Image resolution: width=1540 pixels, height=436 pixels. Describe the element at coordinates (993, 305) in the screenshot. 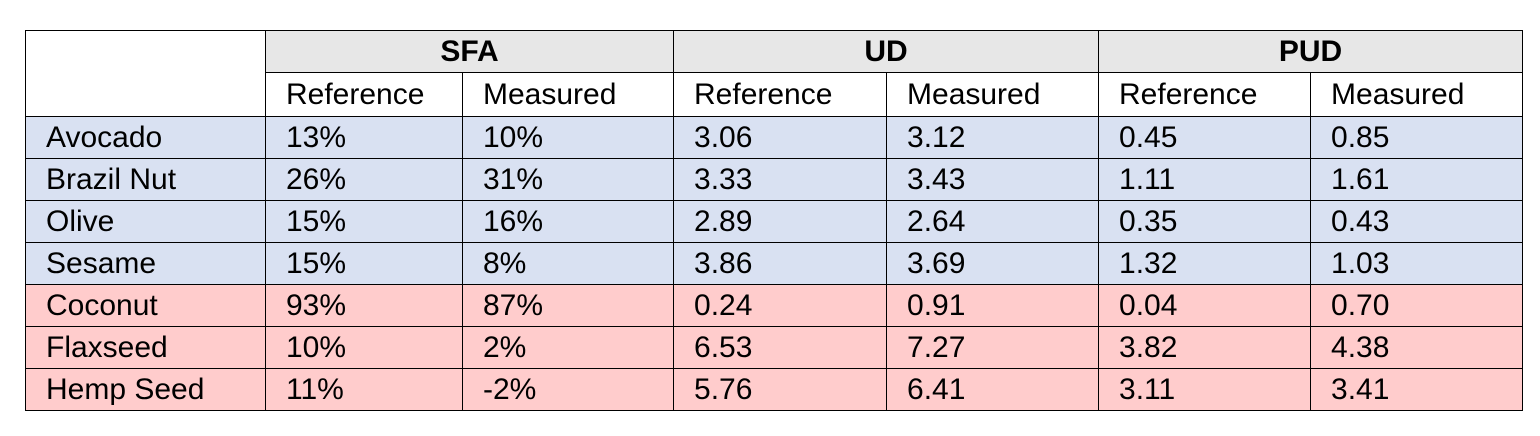

I see `table-cell: 0.91` at that location.